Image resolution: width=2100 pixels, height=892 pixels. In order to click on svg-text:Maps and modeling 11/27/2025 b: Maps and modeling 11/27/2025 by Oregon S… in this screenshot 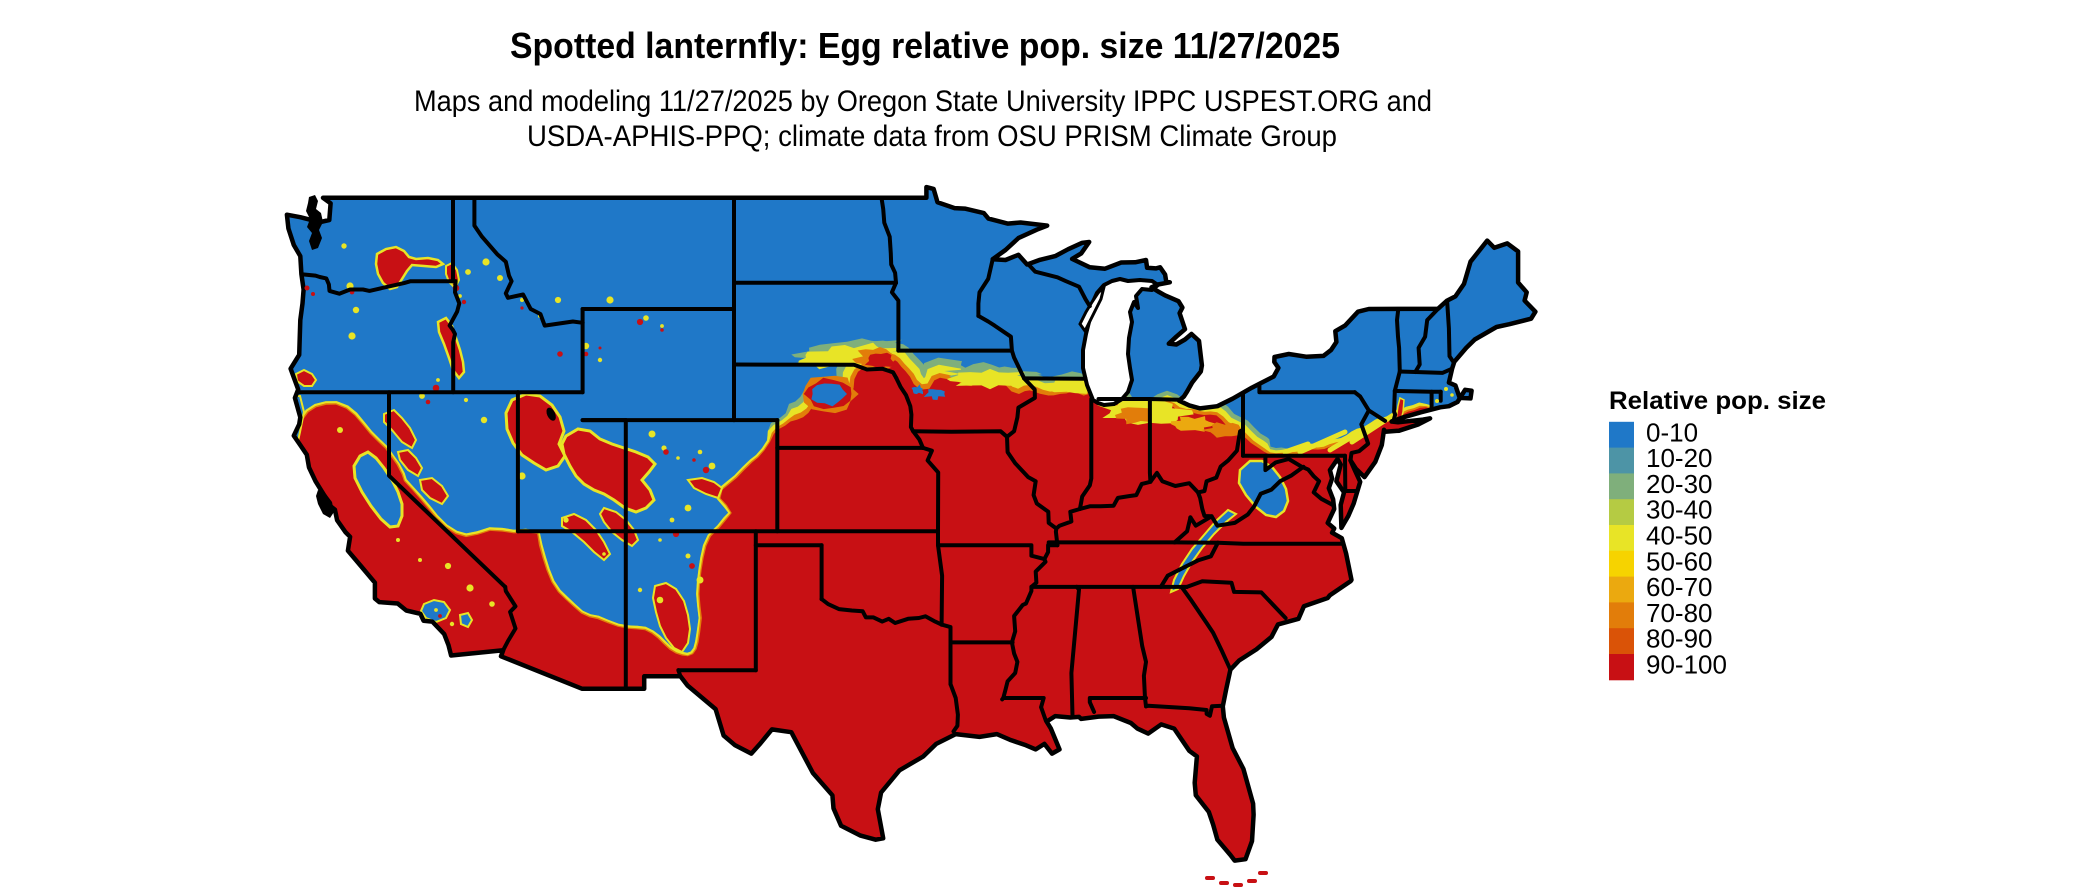, I will do `click(923, 101)`.